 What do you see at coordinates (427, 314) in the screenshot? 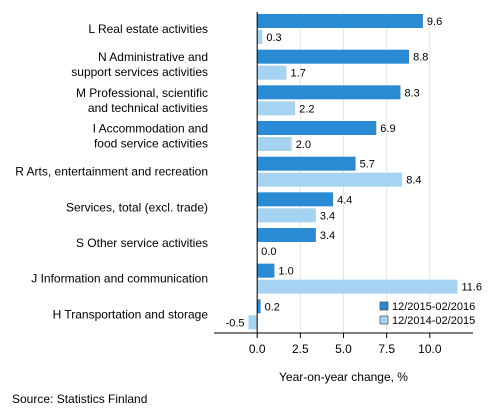
I see `legend: 12/2015-02/2016 12/2014-02/2015` at bounding box center [427, 314].